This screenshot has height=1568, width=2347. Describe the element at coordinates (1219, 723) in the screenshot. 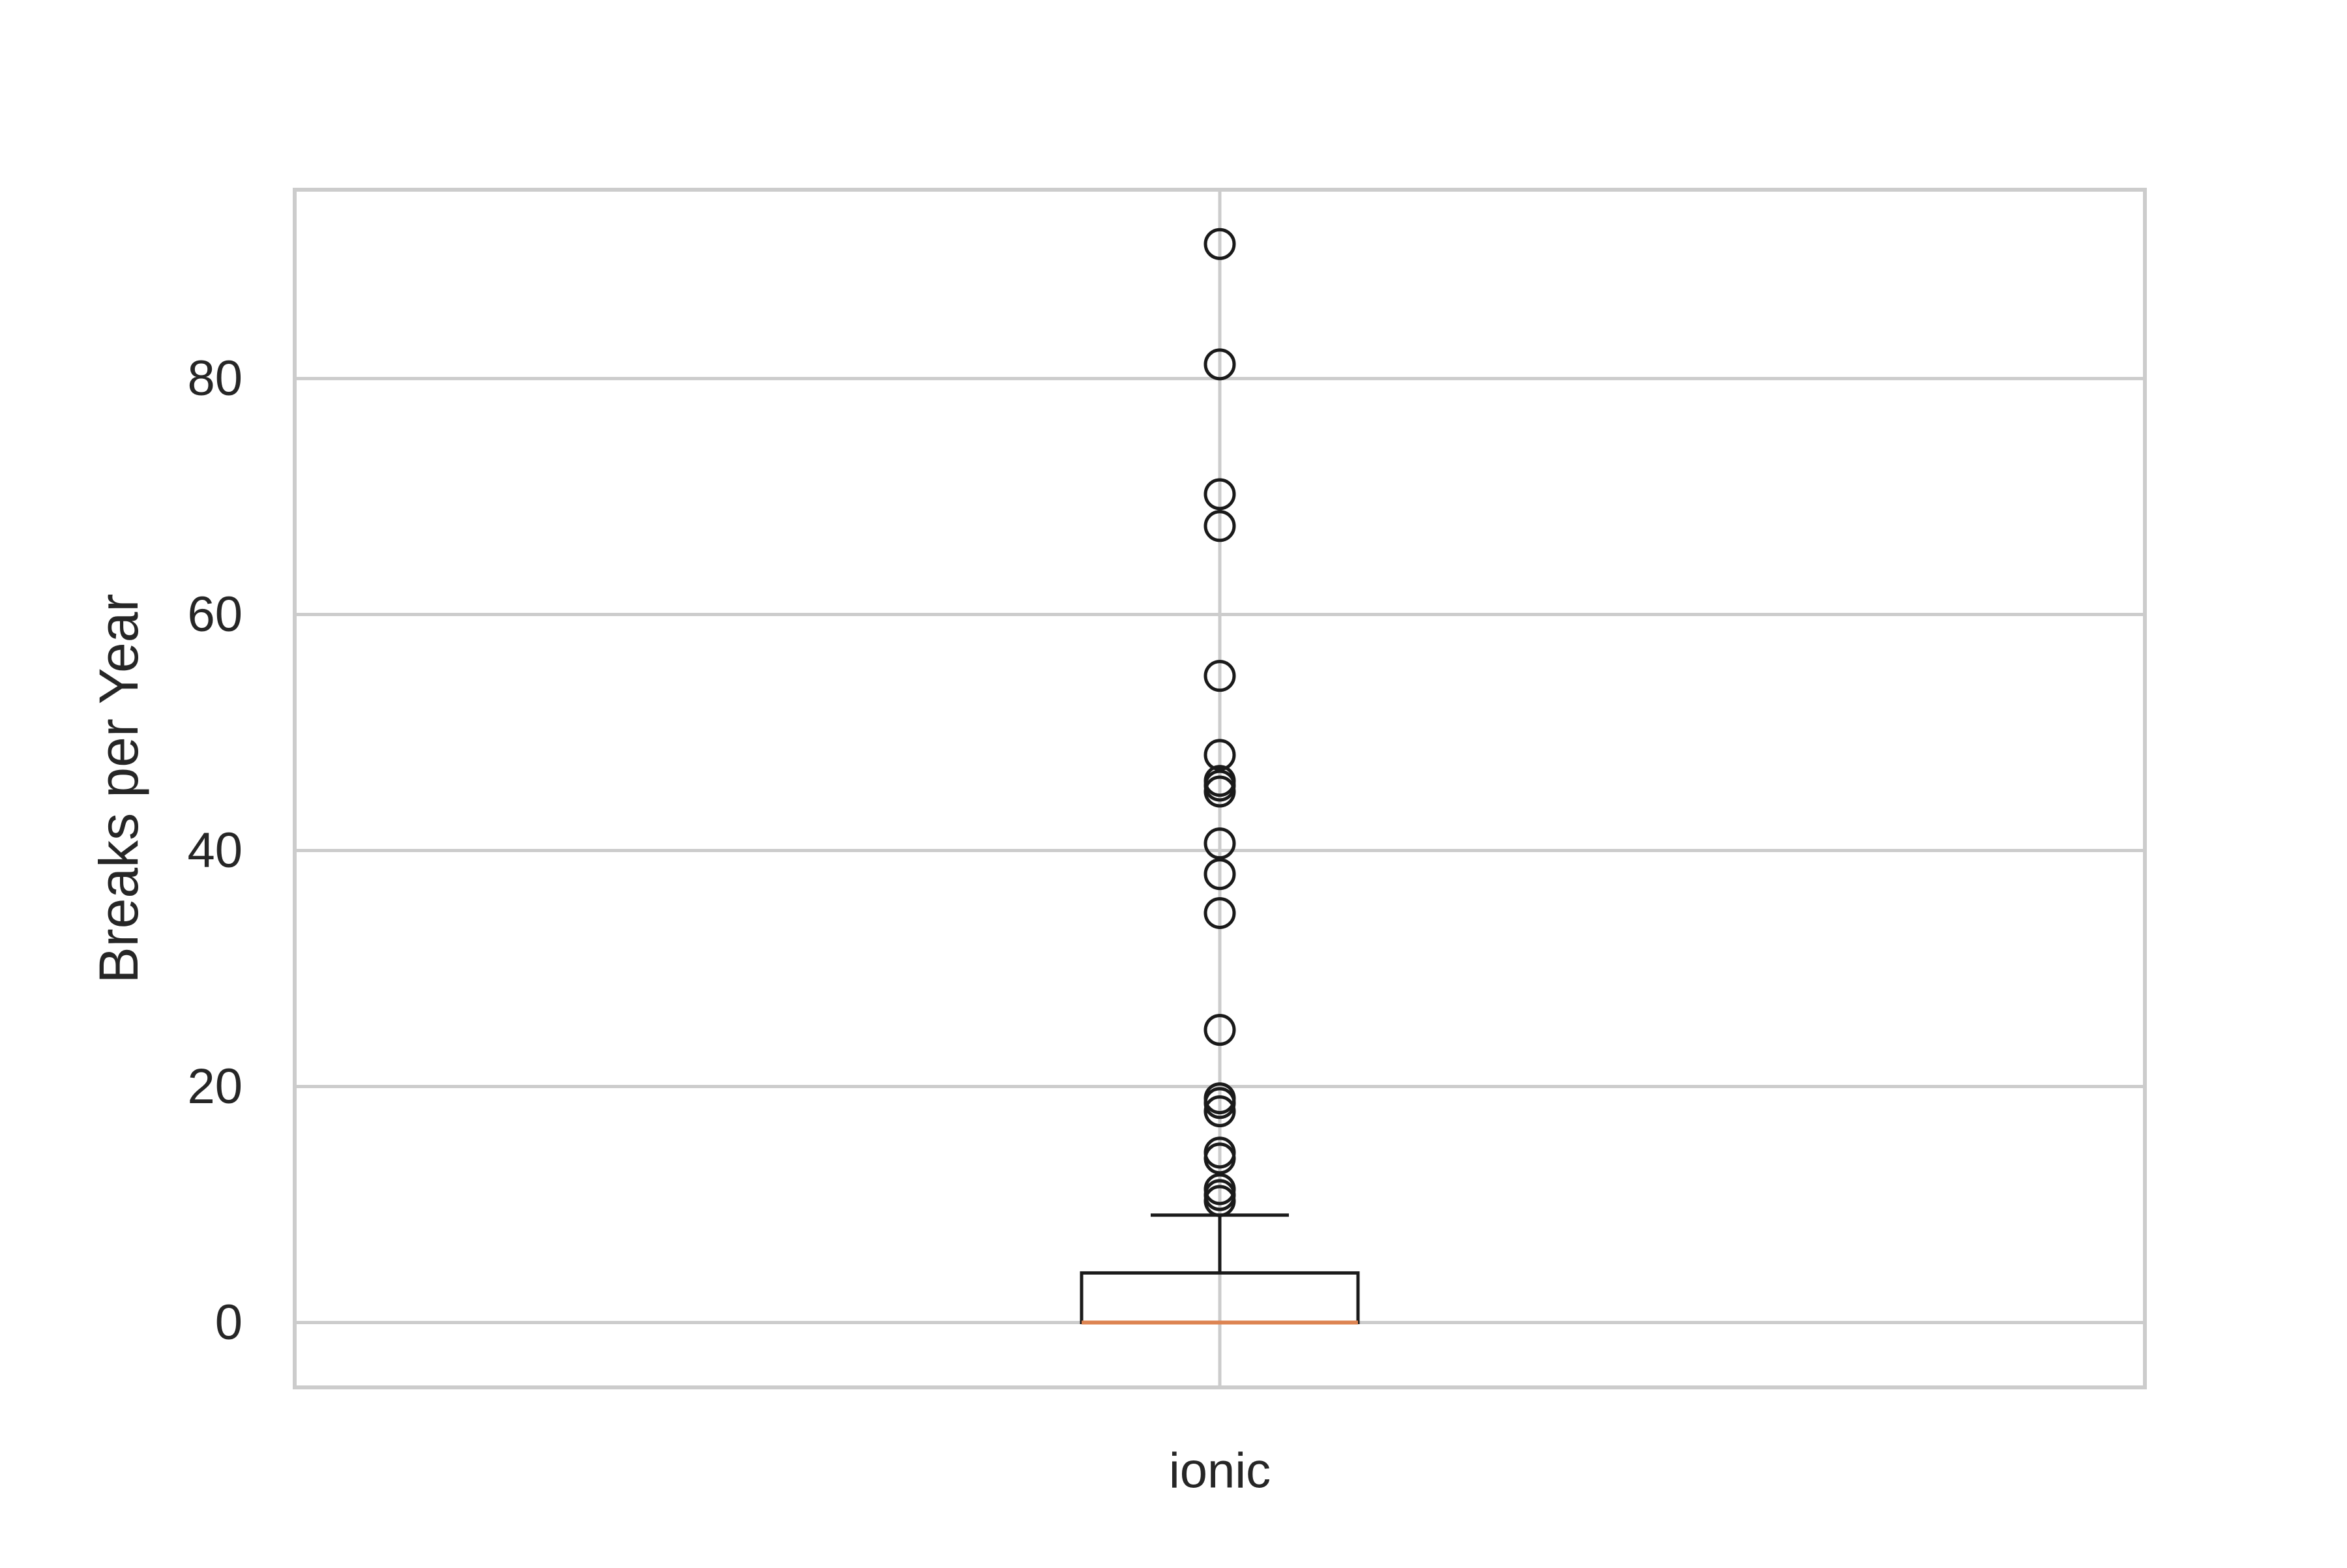

I see `outliers` at that location.